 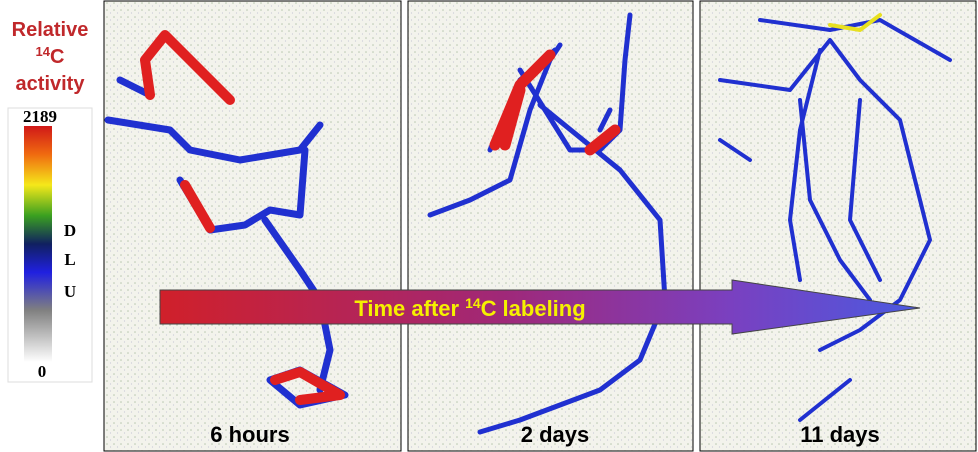 What do you see at coordinates (840, 434) in the screenshot?
I see `panel-label: 11 days` at bounding box center [840, 434].